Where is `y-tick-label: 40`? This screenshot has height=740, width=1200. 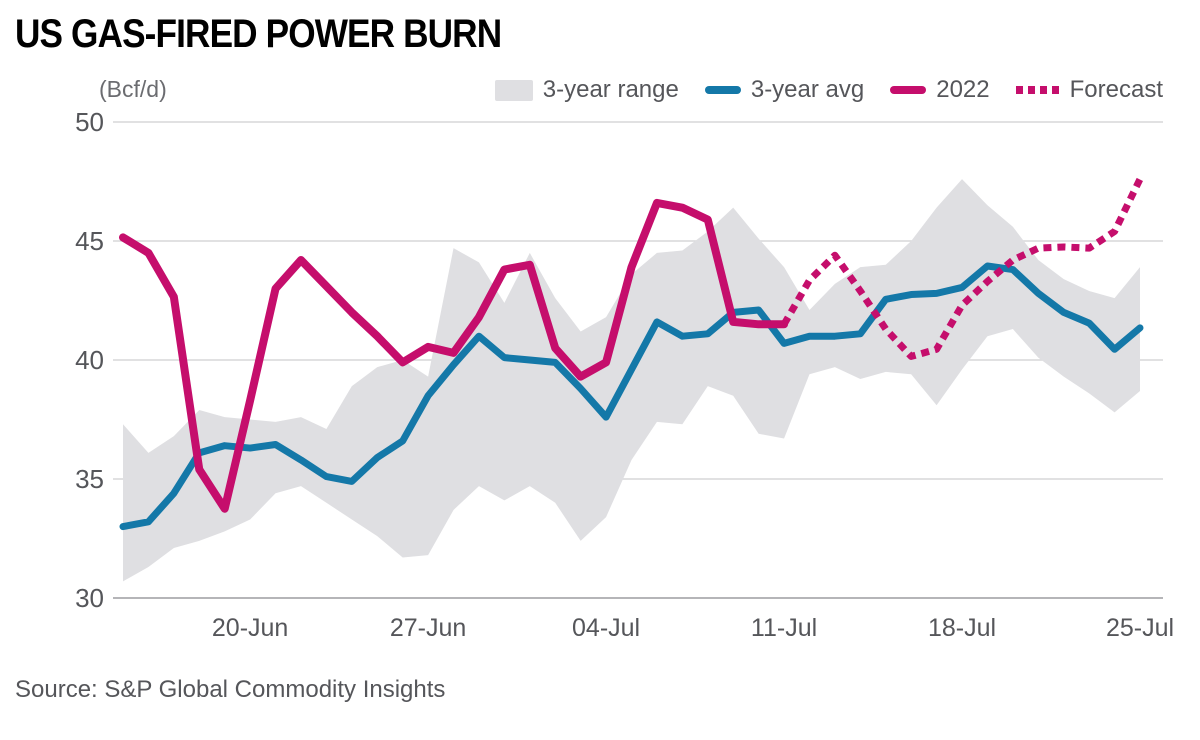 y-tick-label: 40 is located at coordinates (89, 360).